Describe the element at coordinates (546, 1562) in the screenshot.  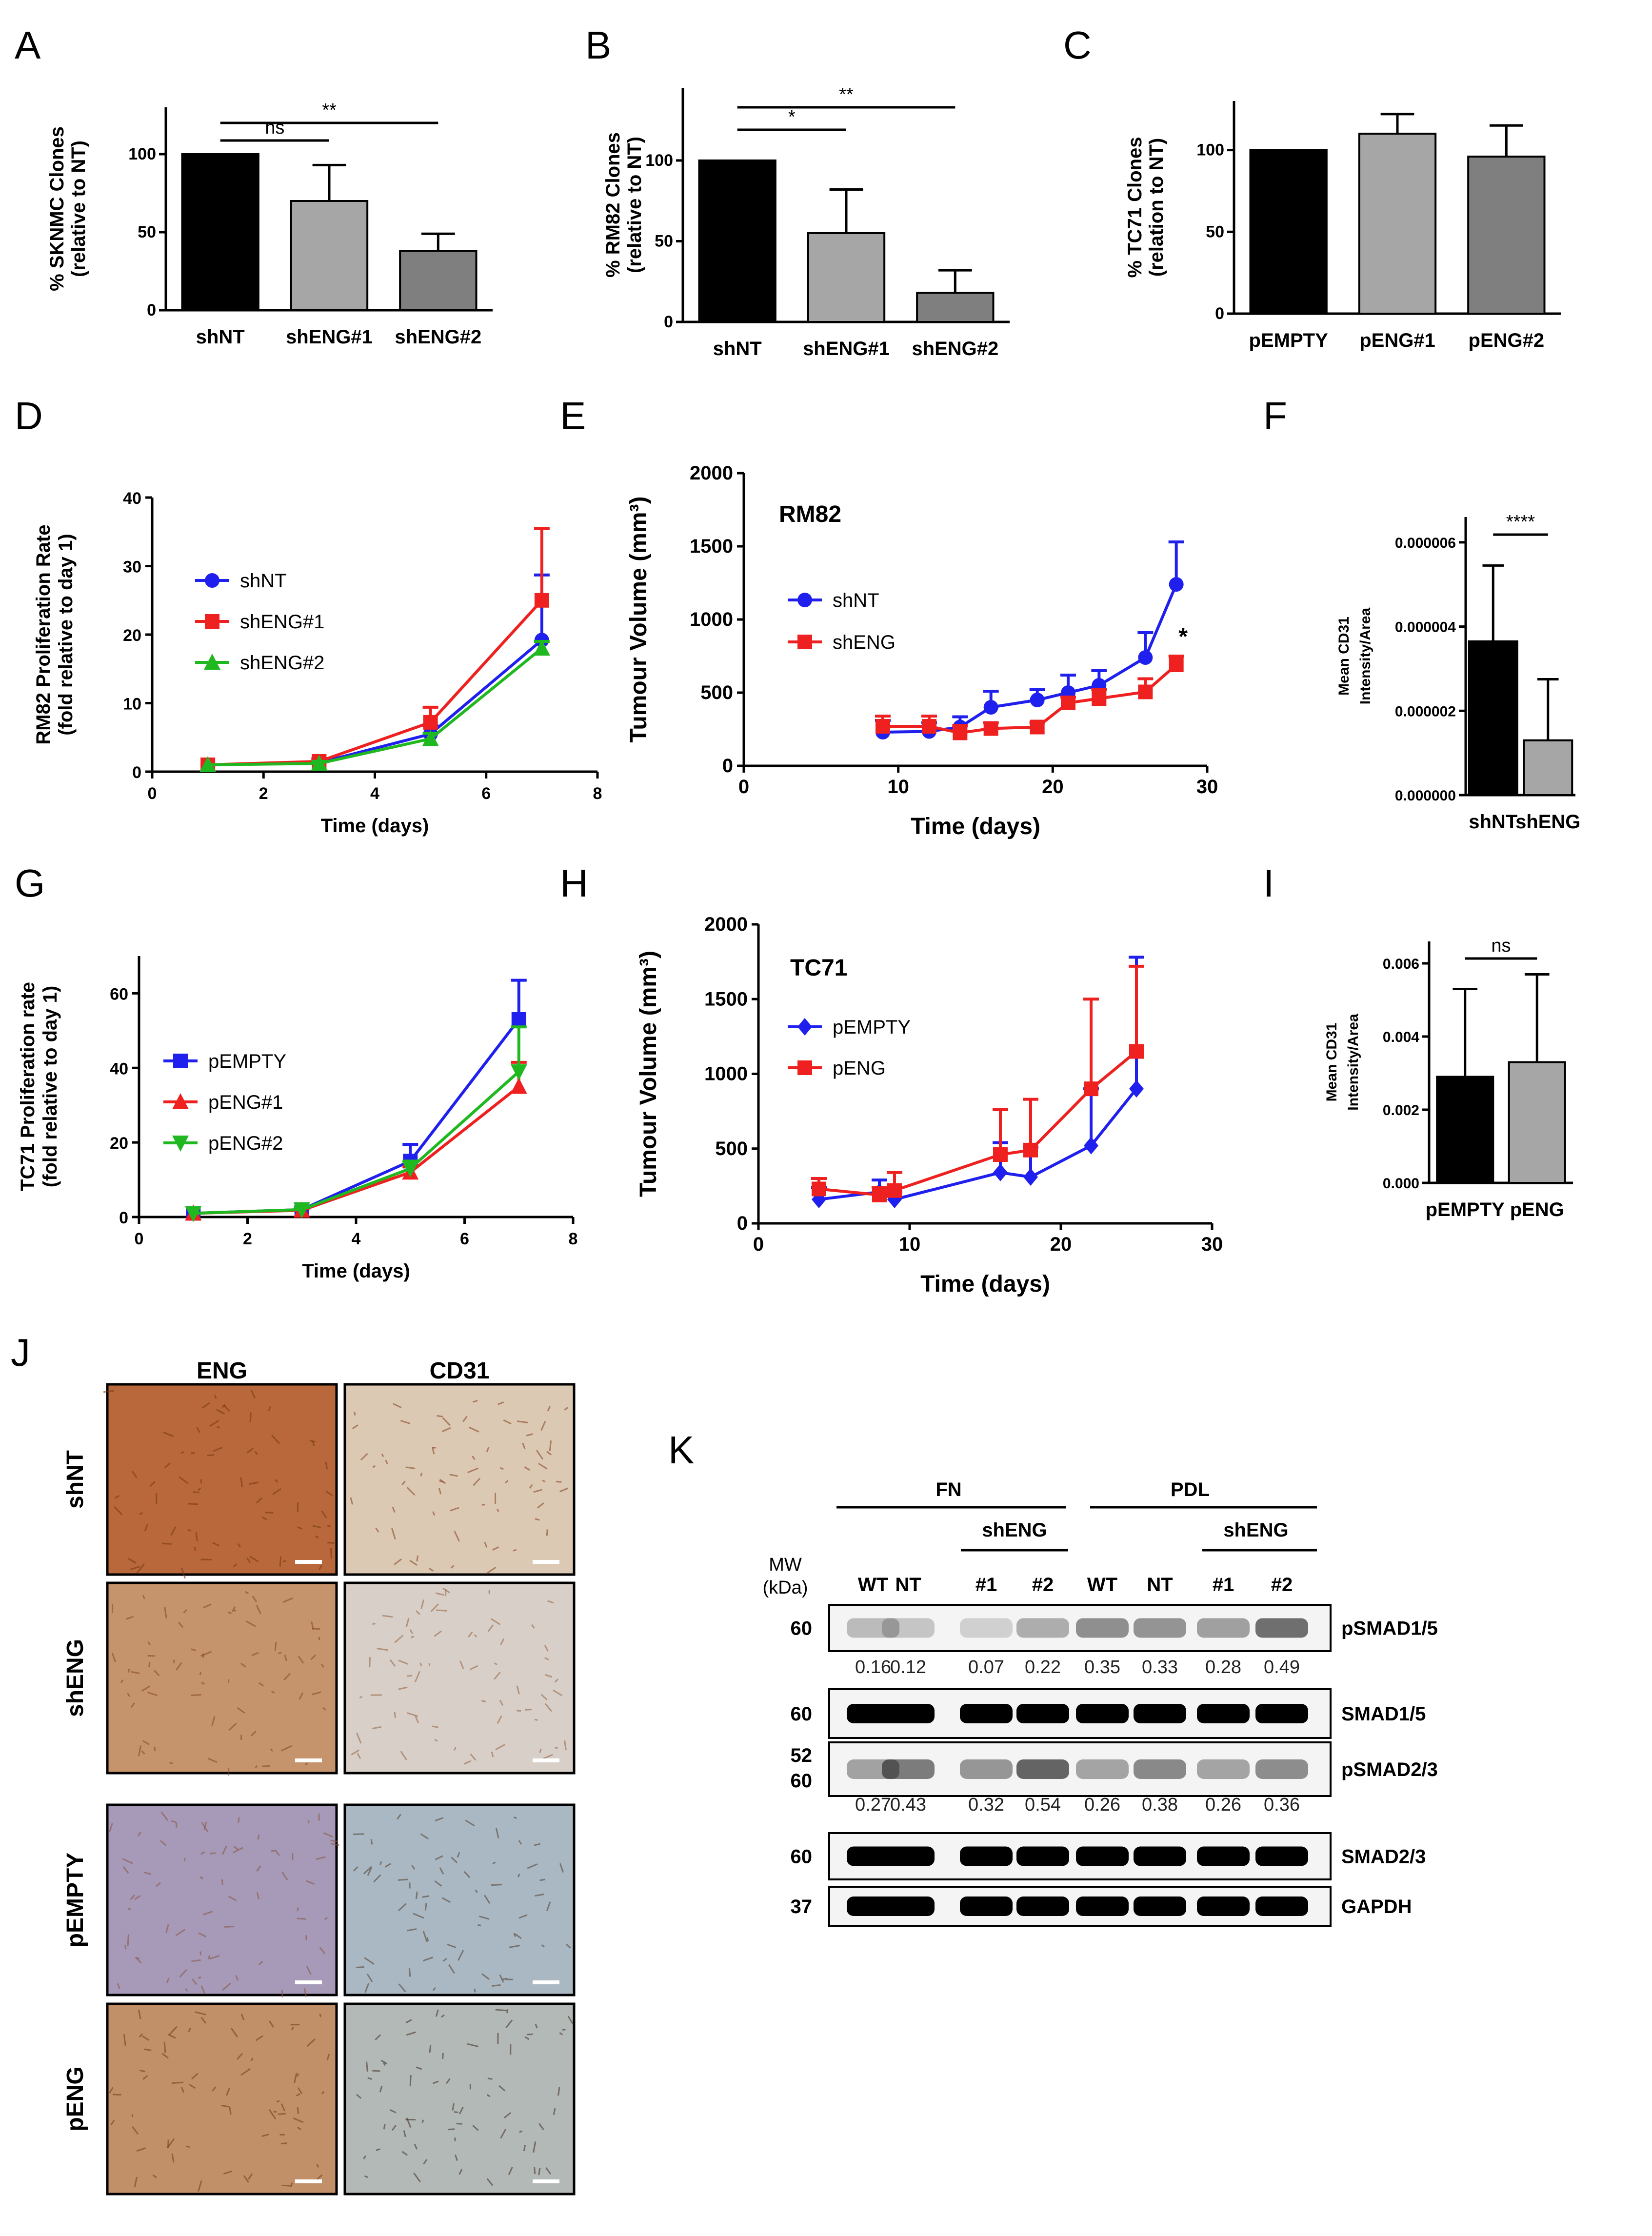
I see `j-scale-bar` at that location.